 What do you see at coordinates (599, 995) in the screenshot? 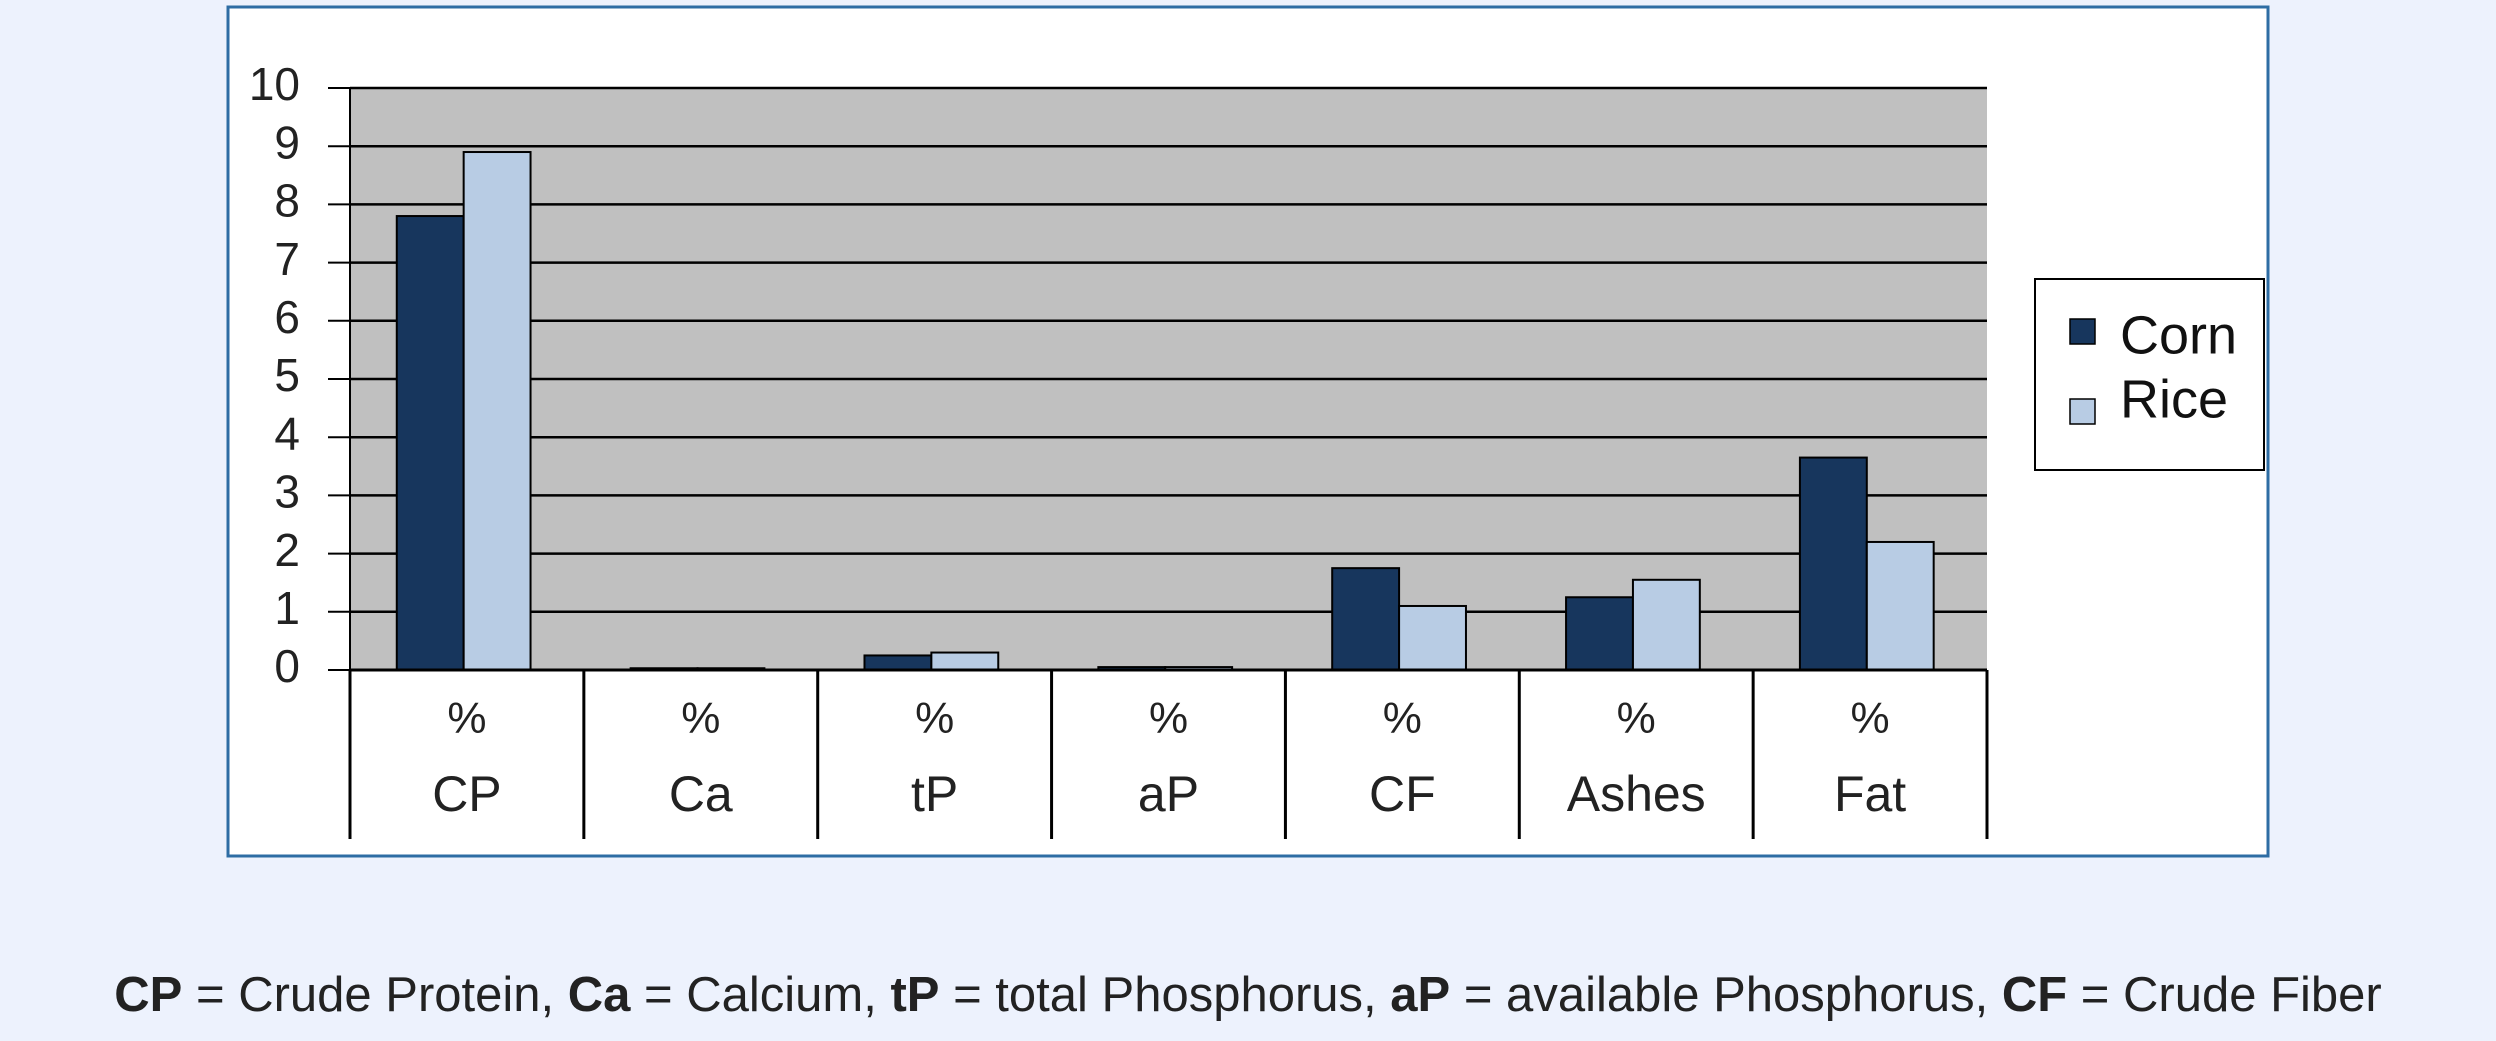
I see `caption-term: Ca` at bounding box center [599, 995].